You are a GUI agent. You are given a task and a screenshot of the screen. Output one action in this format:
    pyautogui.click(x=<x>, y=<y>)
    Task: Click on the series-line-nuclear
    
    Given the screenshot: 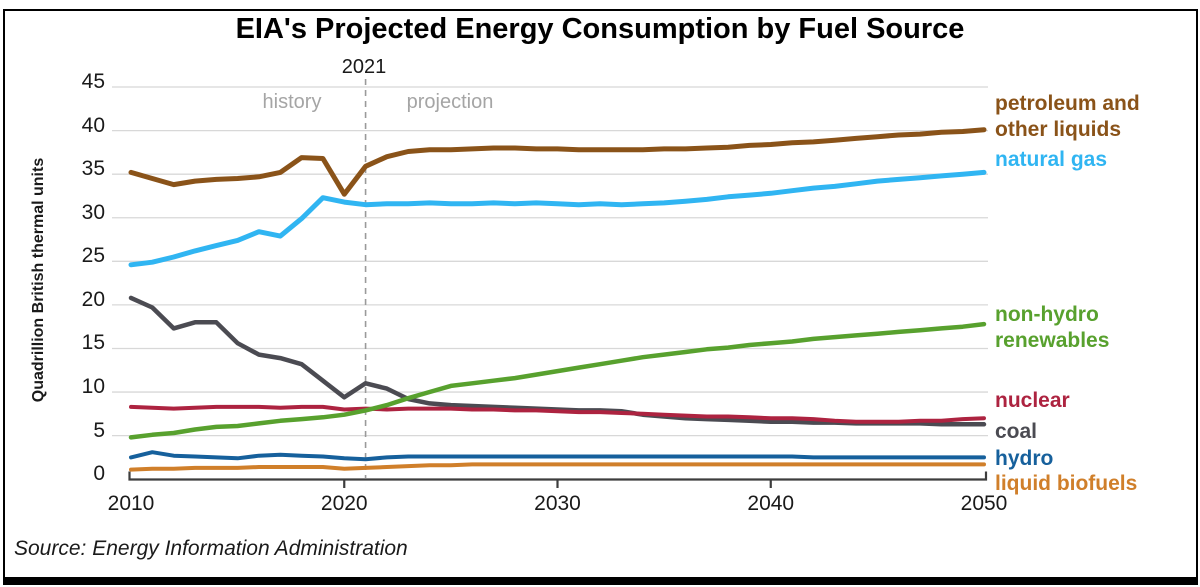 What is the action you would take?
    pyautogui.click(x=557, y=414)
    